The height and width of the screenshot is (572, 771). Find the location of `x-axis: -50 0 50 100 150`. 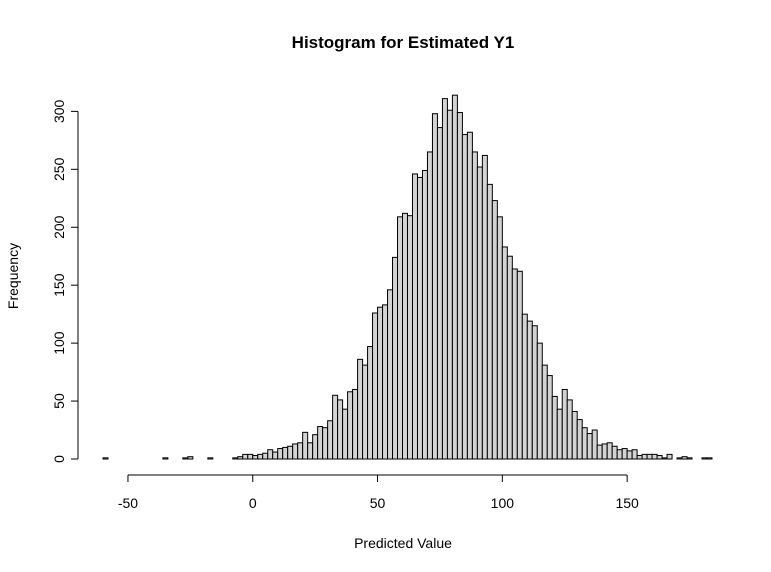

x-axis: -50 0 50 100 150 is located at coordinates (378, 492).